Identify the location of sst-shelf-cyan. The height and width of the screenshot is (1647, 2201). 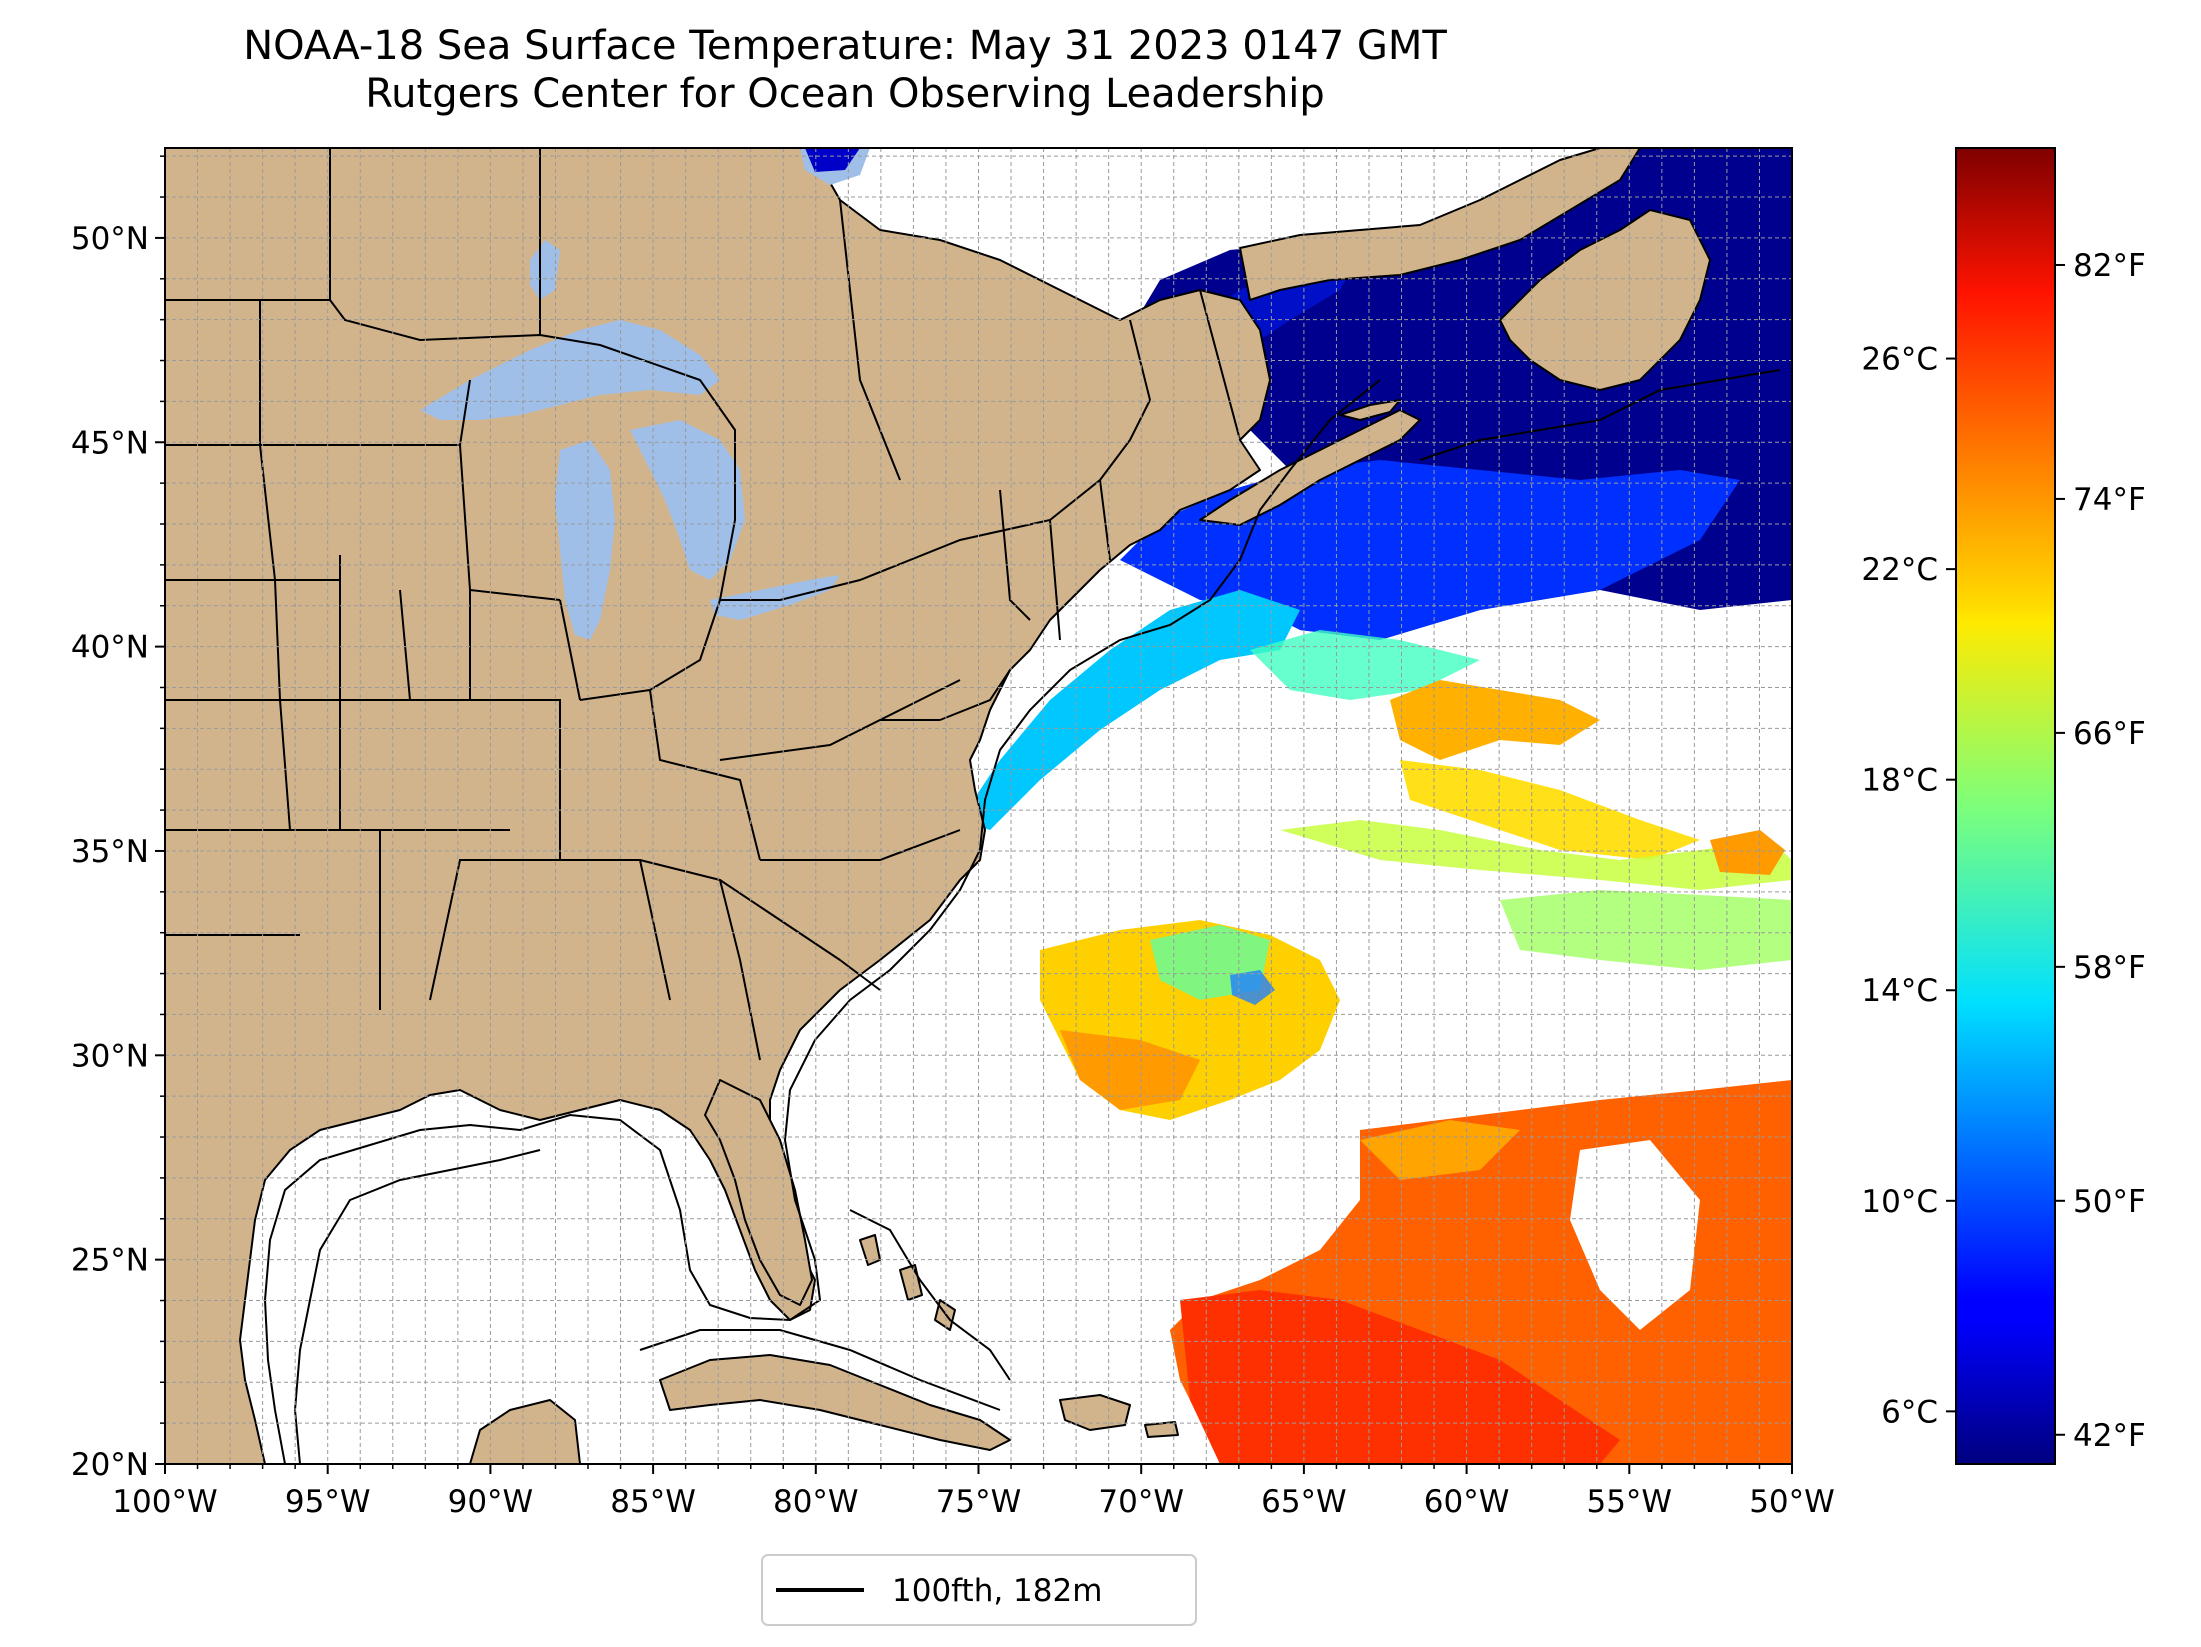
(1130, 710).